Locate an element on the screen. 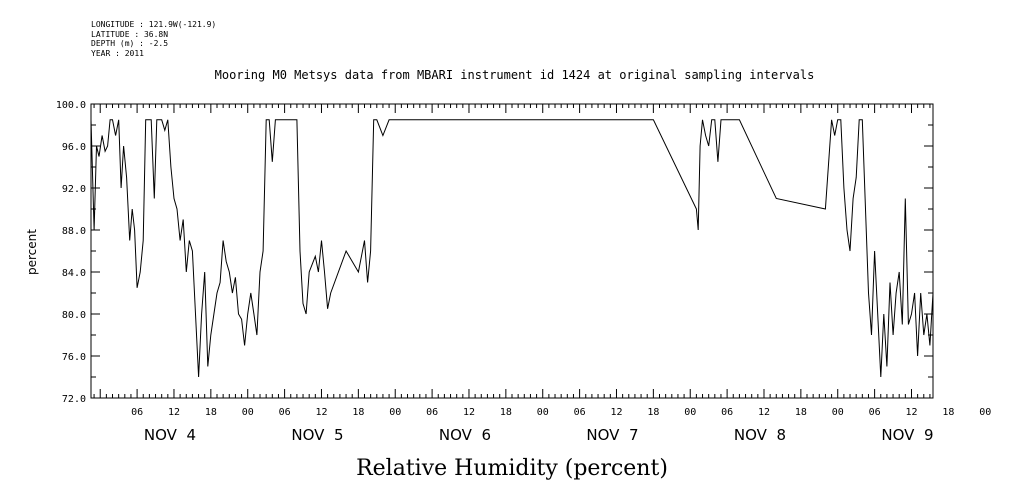 This screenshot has height=504, width=1009. y-tick-label: 84.0 is located at coordinates (74, 273).